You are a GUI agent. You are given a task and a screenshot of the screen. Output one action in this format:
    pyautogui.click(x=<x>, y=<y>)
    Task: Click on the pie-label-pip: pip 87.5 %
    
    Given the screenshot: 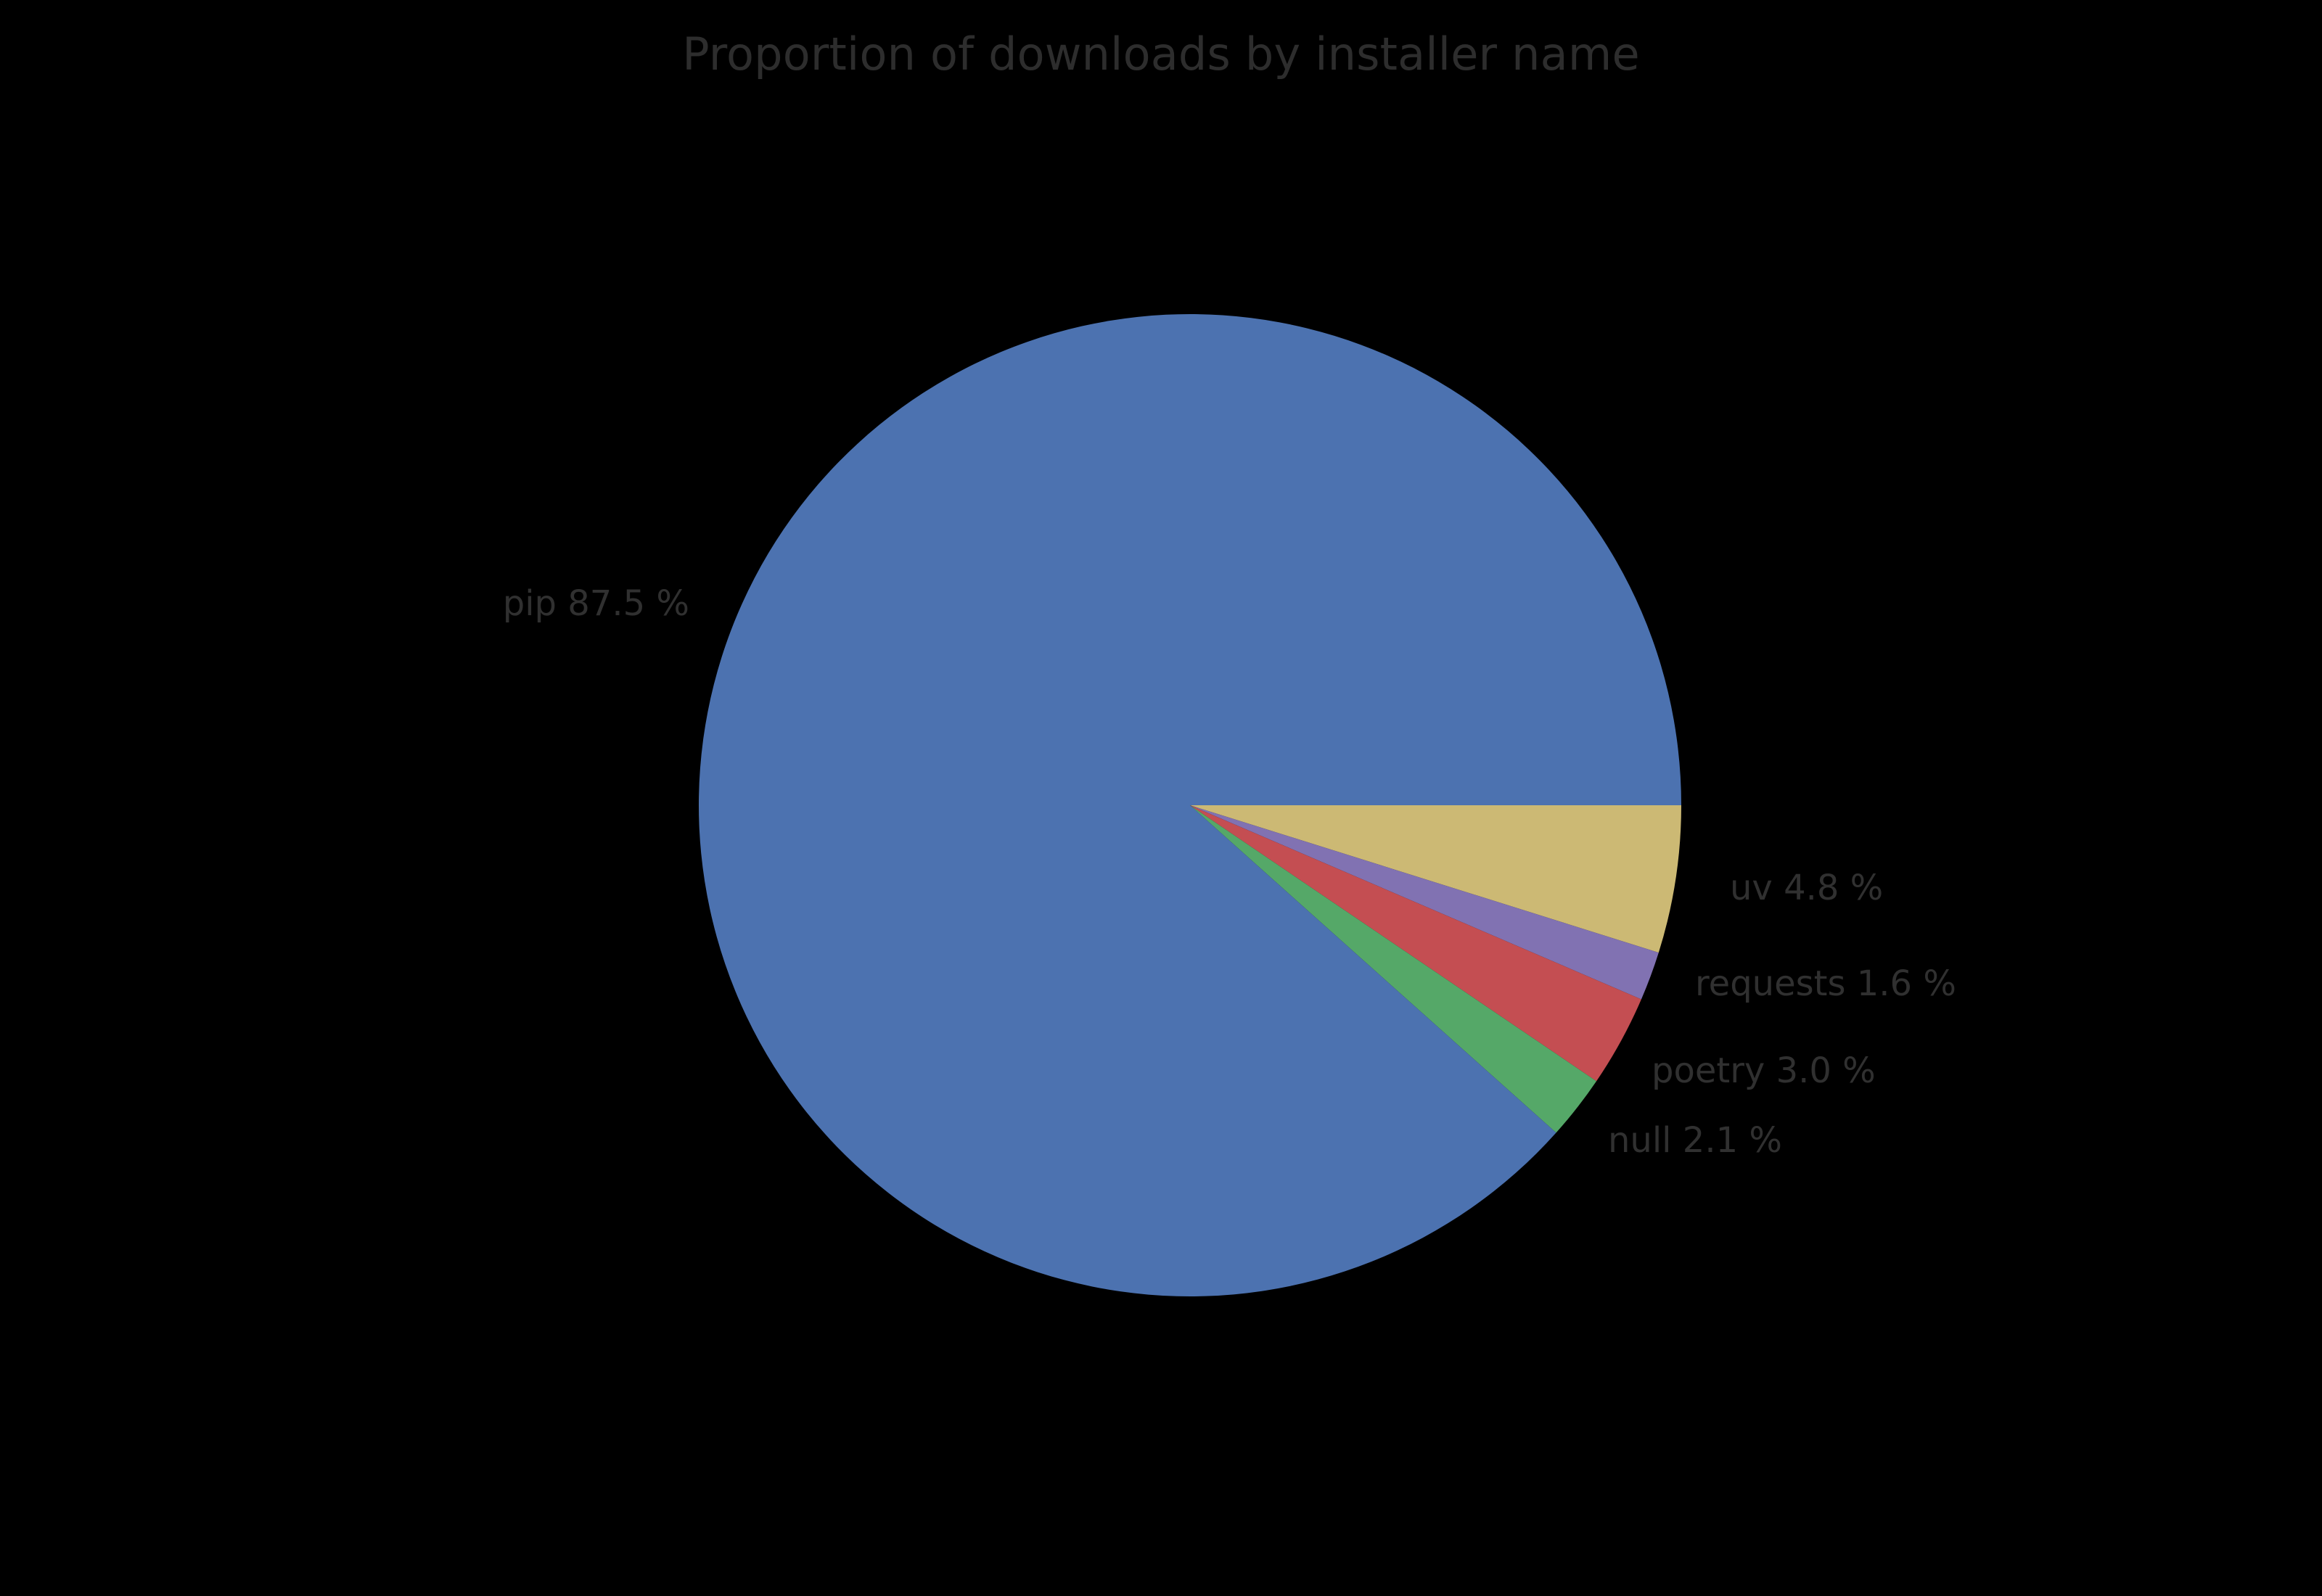 What is the action you would take?
    pyautogui.click(x=595, y=603)
    